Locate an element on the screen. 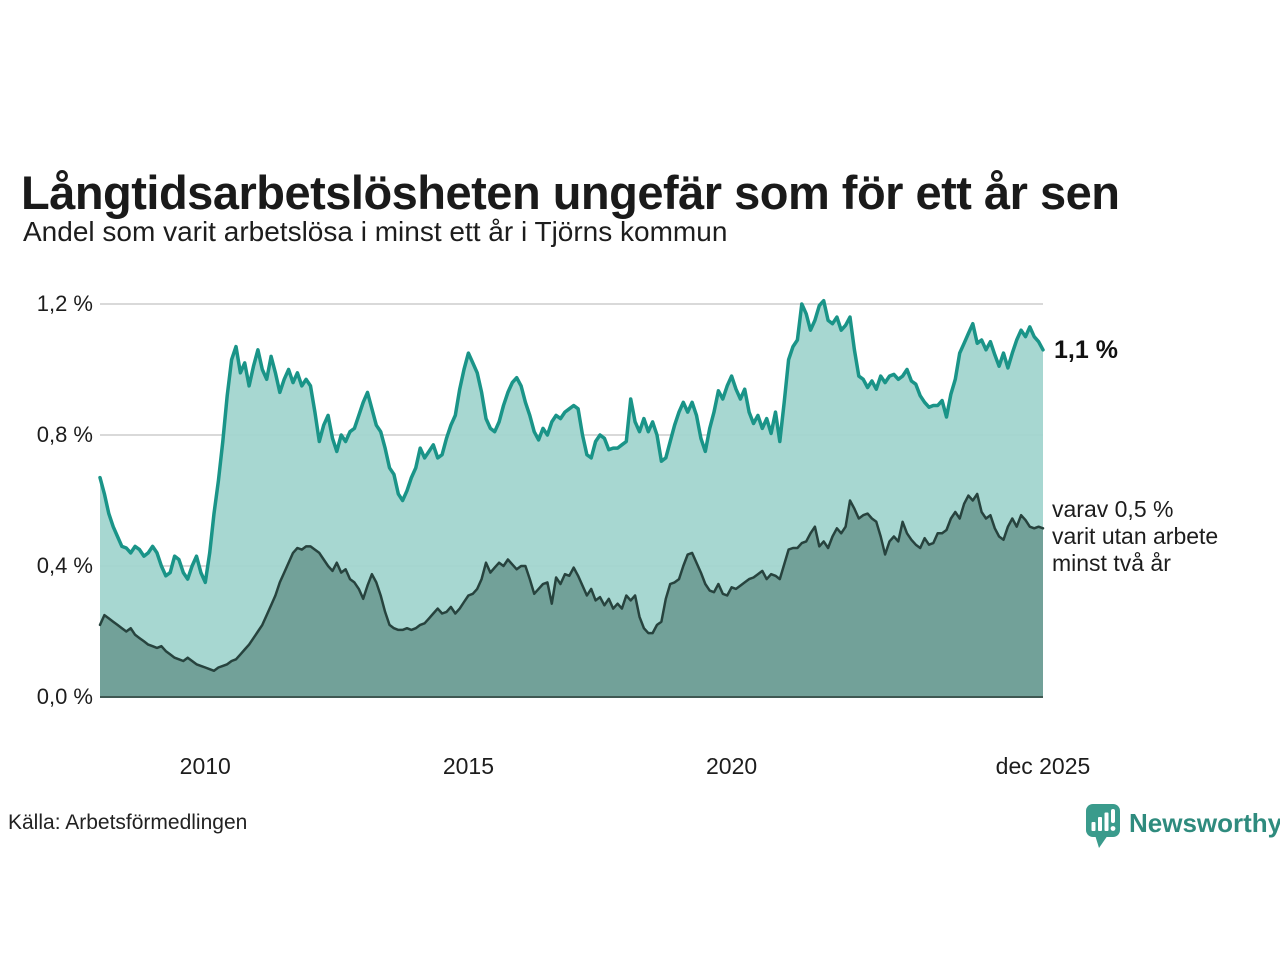  two-year-annotation-line1: varav 0,5 % is located at coordinates (1113, 509).